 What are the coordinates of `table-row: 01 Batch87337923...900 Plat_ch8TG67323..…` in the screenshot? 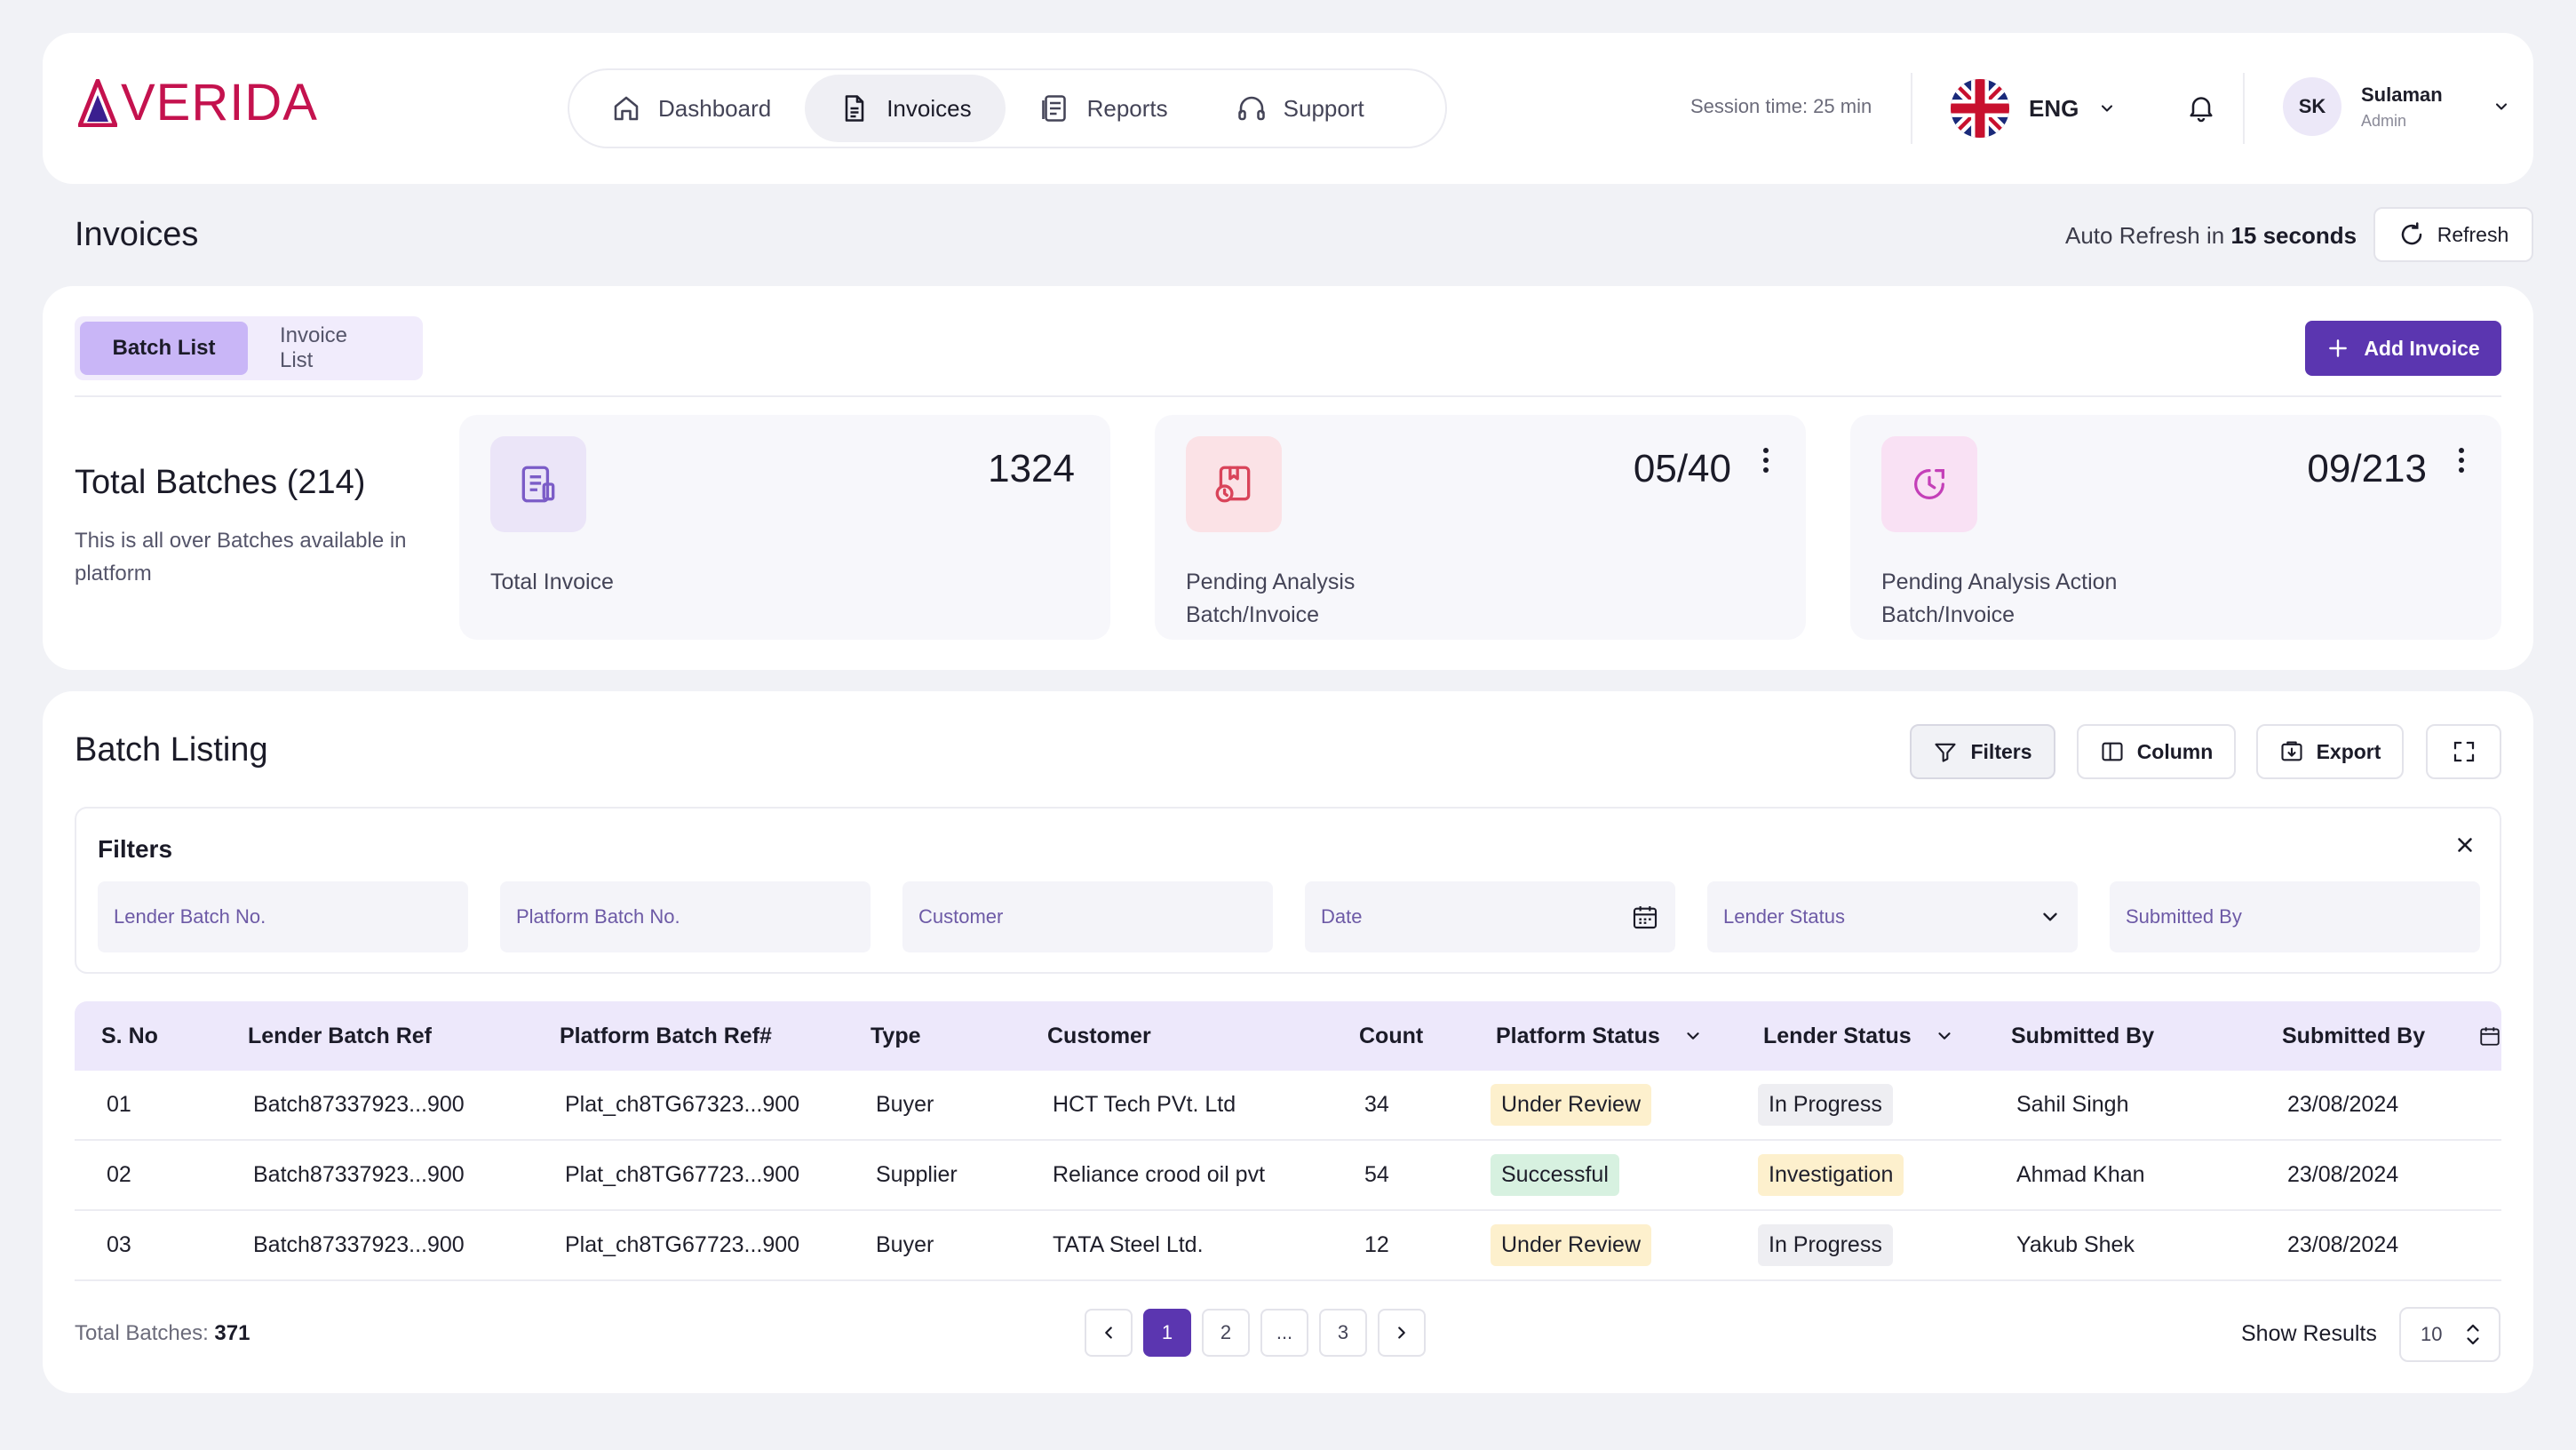 It's located at (1288, 1106).